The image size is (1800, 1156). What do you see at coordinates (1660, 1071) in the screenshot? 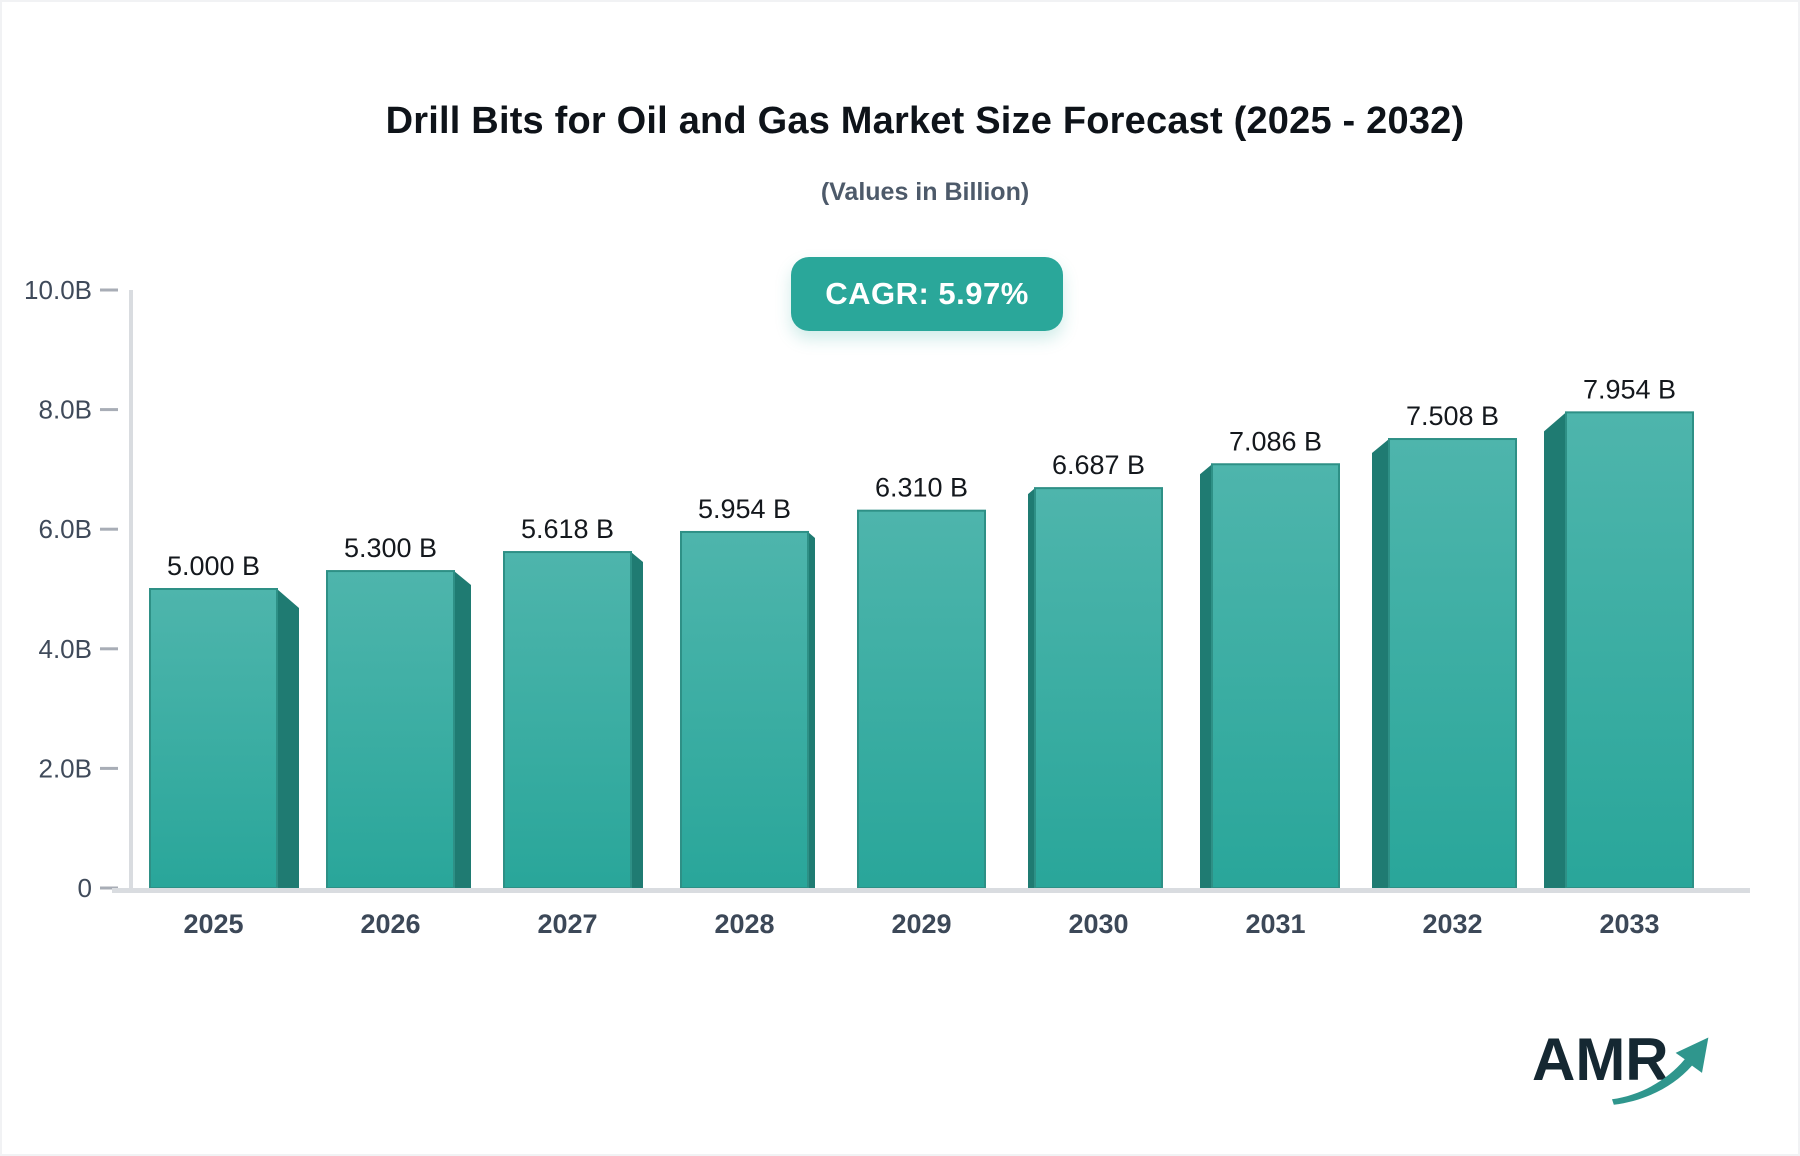
I see `logo-arrow-icon` at bounding box center [1660, 1071].